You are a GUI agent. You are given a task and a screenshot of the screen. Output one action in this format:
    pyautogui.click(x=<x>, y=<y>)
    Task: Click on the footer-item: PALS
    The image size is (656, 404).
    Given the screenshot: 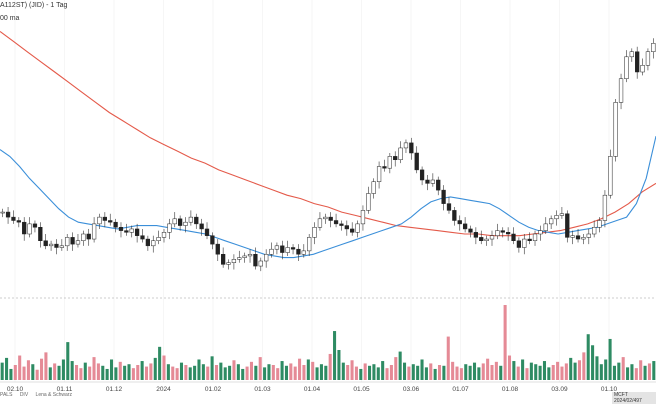 What is the action you would take?
    pyautogui.click(x=6, y=395)
    